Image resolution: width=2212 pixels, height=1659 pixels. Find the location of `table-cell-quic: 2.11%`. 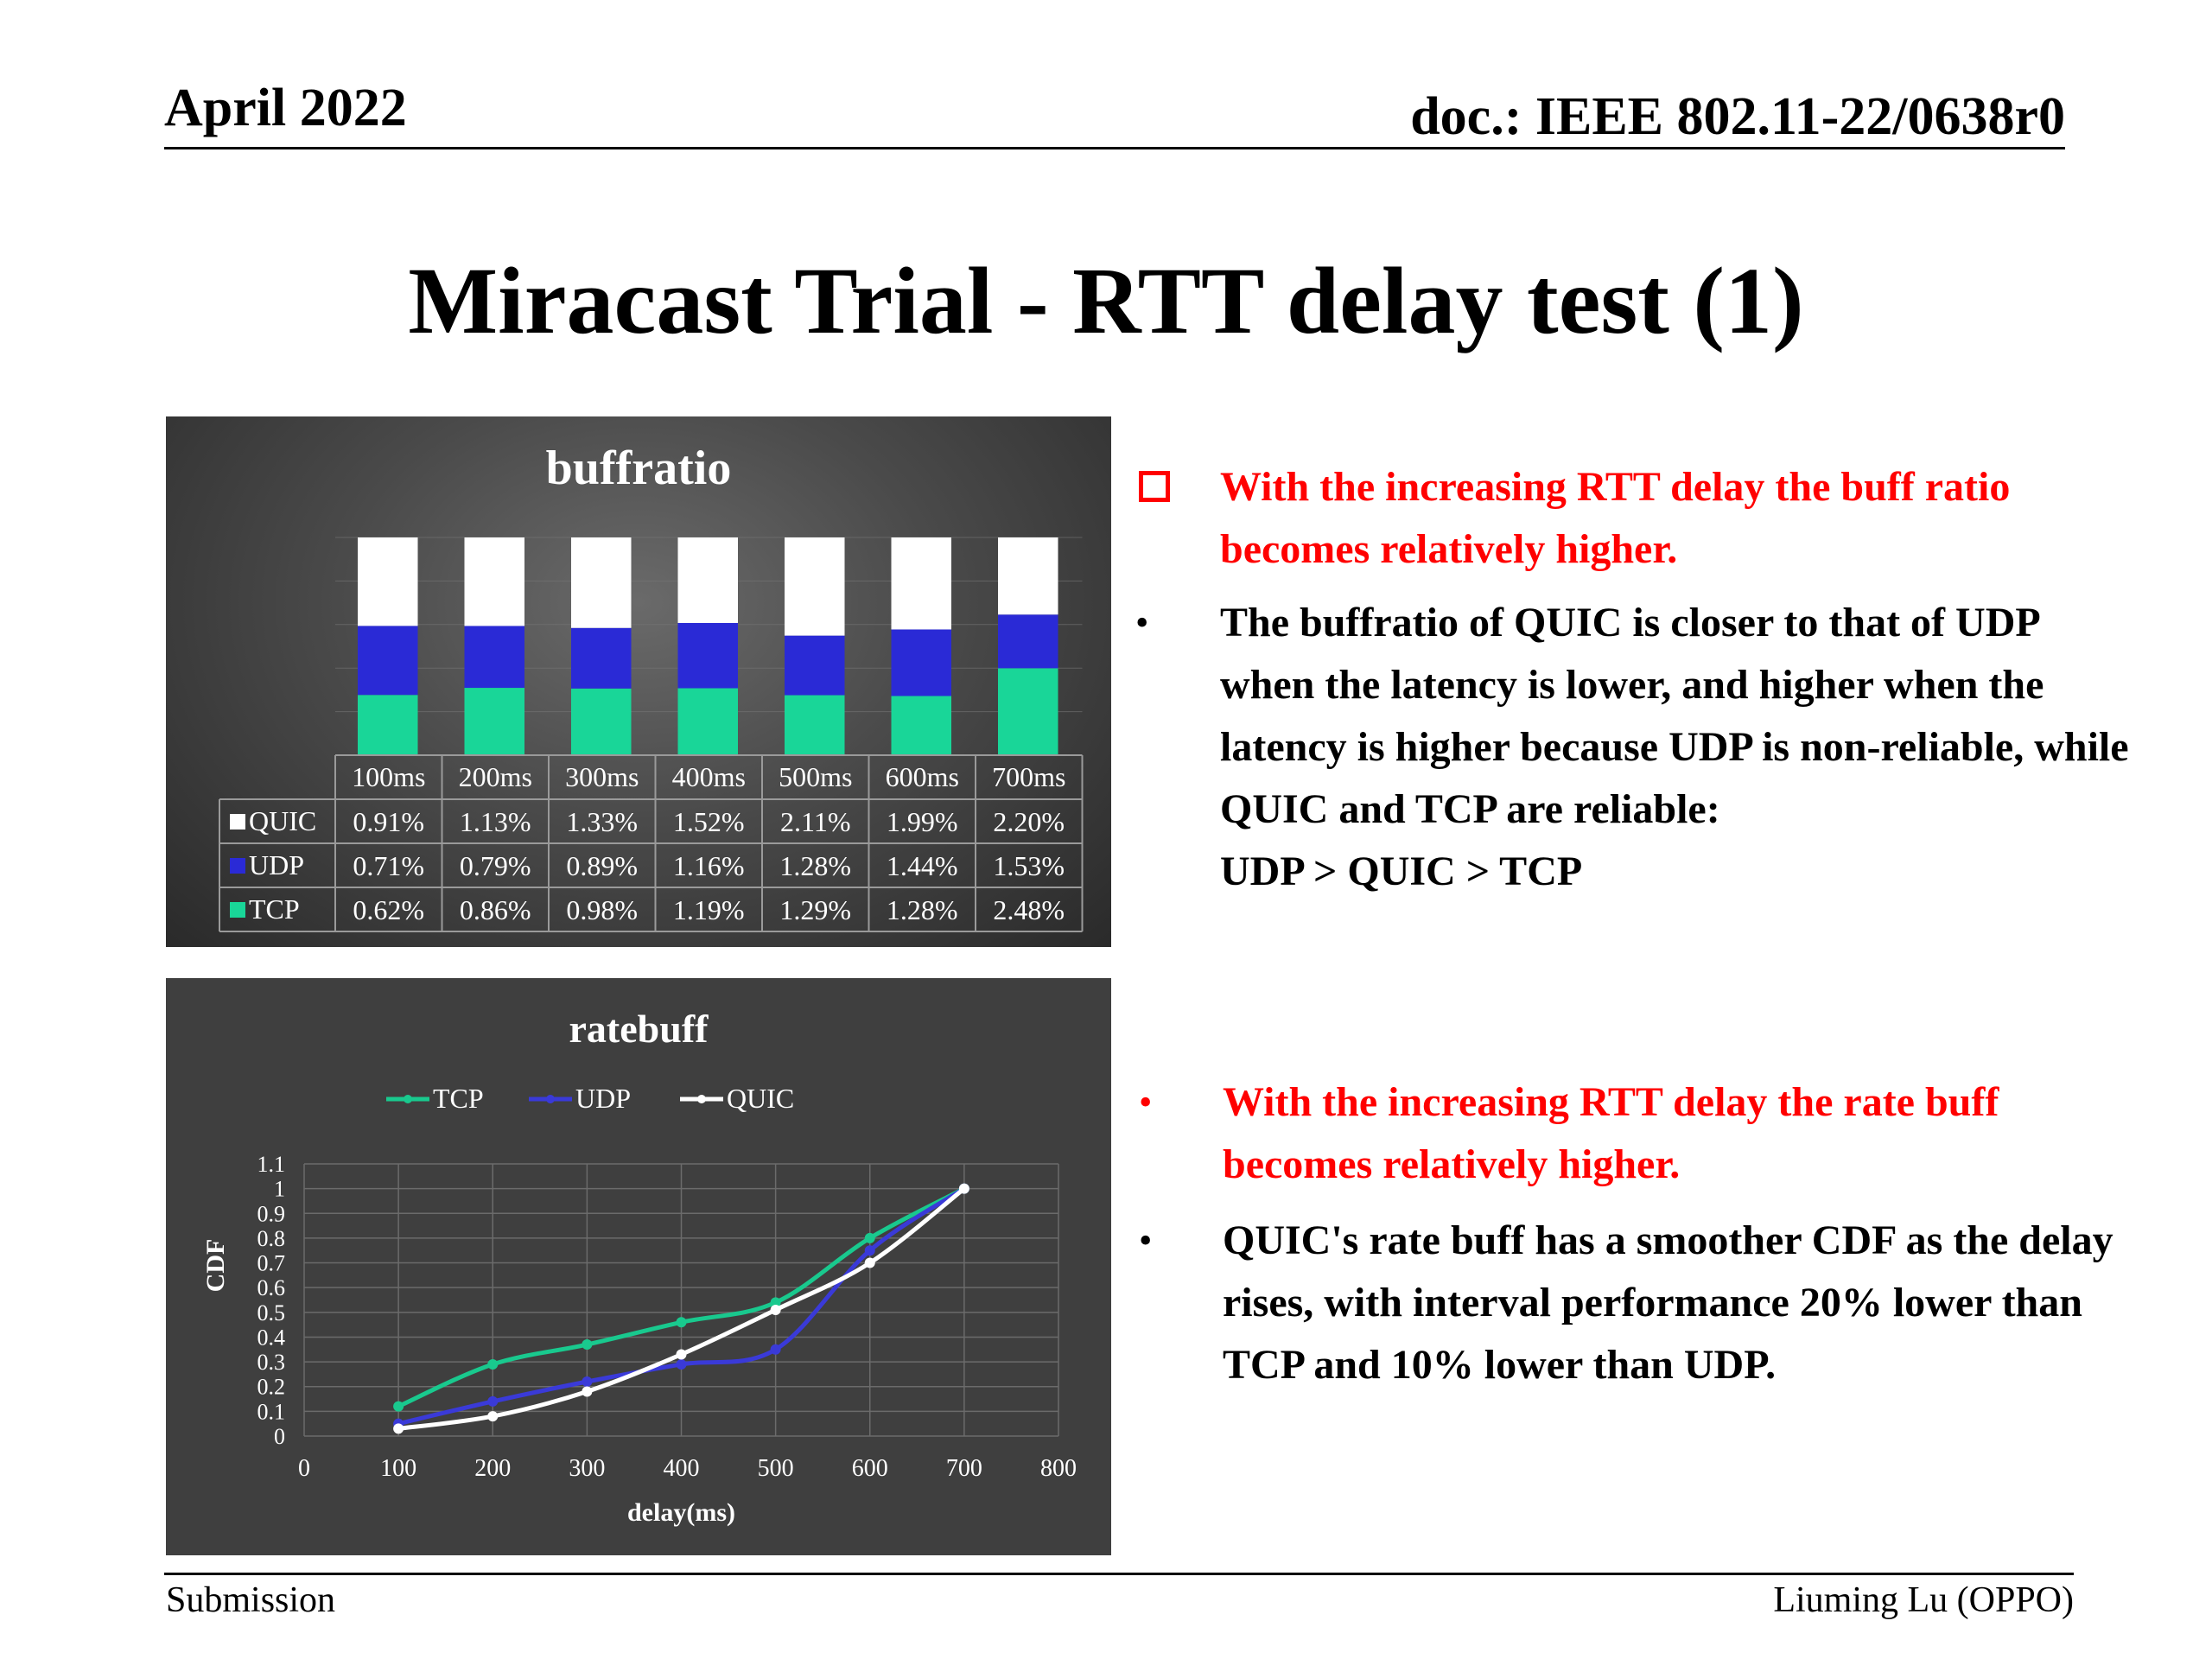

table-cell-quic: 2.11% is located at coordinates (815, 821).